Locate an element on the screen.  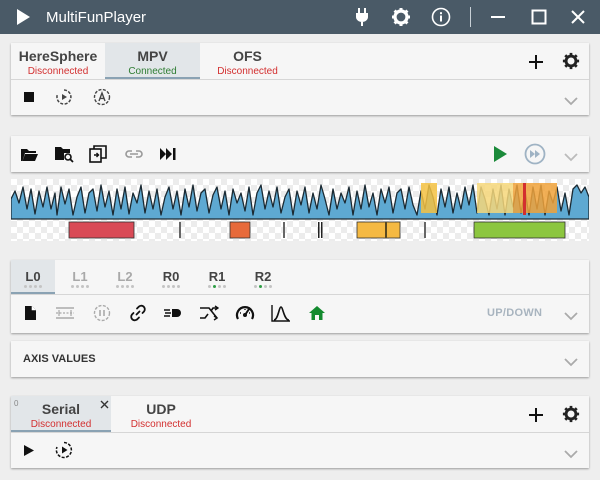
pause-timer-icon is located at coordinates (102, 313).